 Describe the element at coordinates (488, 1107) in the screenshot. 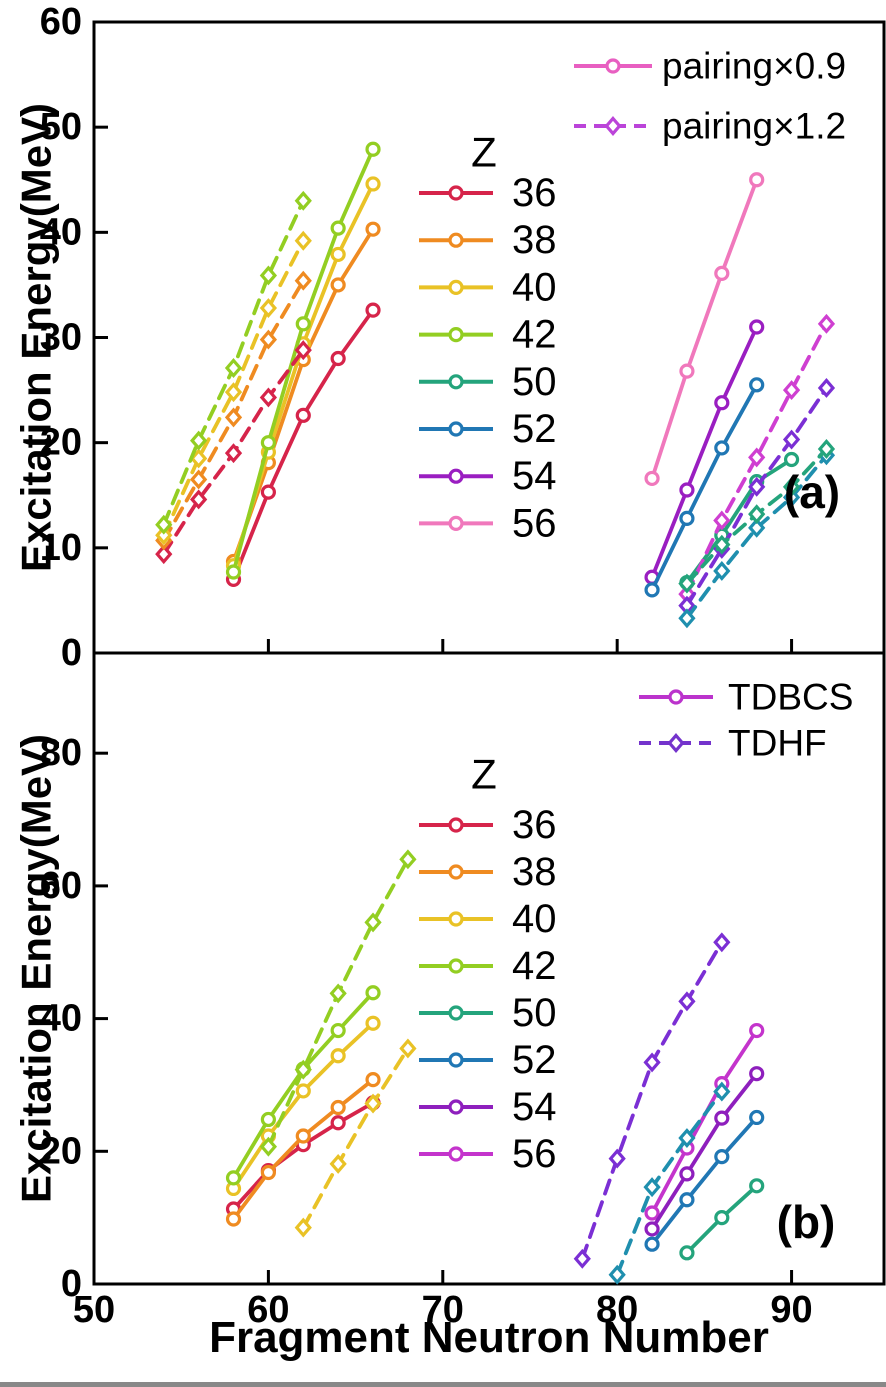

I see `z-legend-item-54: 54` at that location.